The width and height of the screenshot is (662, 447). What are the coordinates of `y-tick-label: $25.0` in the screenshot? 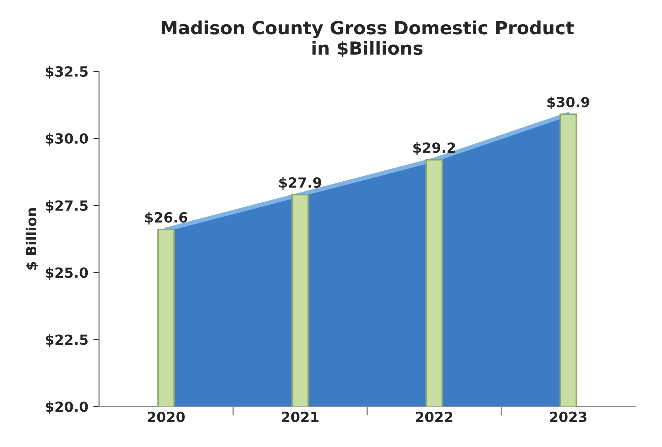 It's located at (67, 273).